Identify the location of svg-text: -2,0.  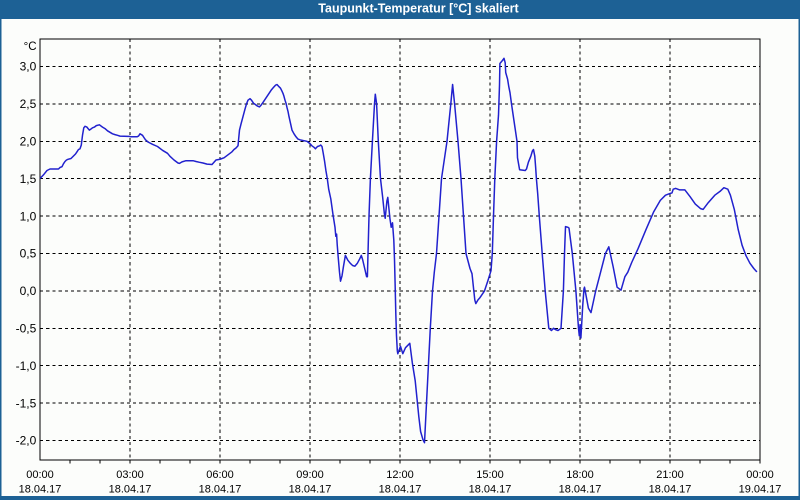
(26, 441).